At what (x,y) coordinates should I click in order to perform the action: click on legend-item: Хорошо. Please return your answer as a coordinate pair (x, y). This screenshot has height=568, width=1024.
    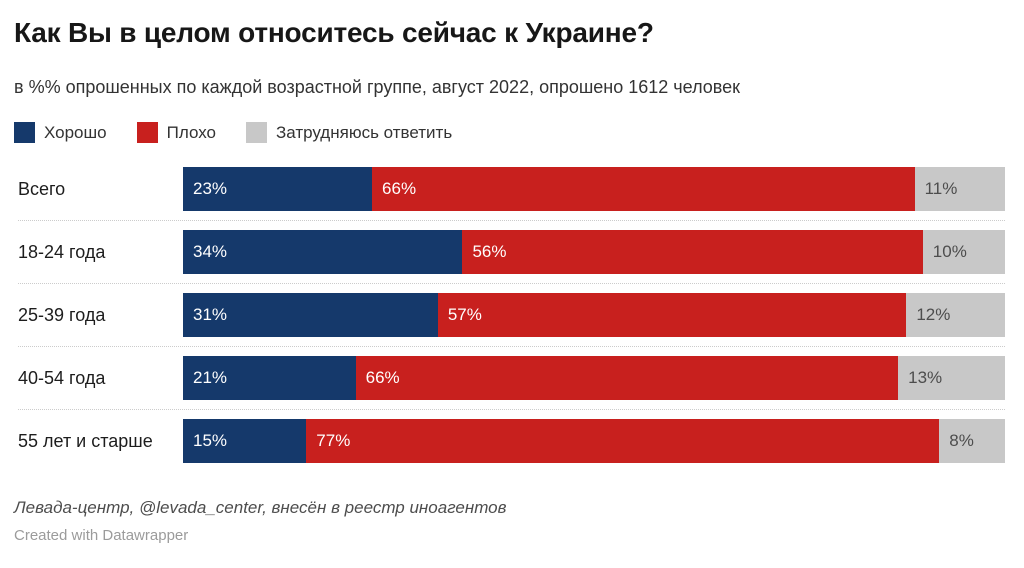
    Looking at the image, I should click on (60, 133).